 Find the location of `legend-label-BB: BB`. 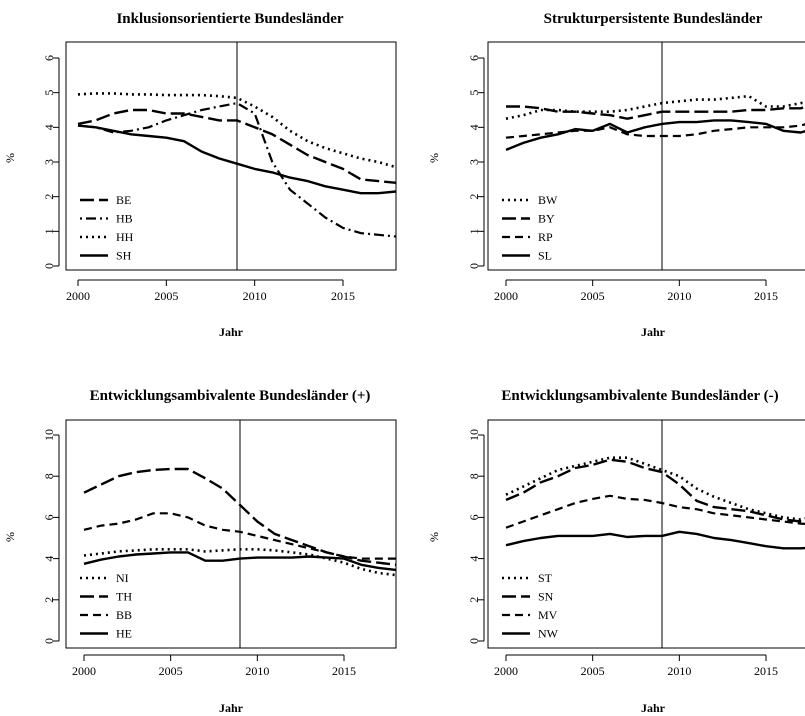

legend-label-BB: BB is located at coordinates (124, 615).